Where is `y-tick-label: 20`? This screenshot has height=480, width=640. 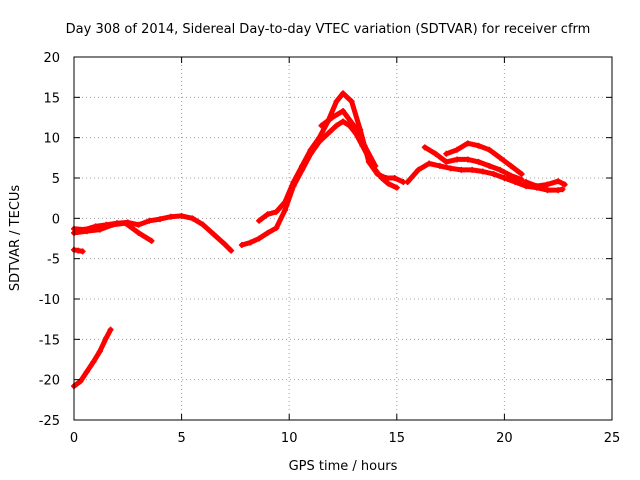 y-tick-label: 20 is located at coordinates (51, 58).